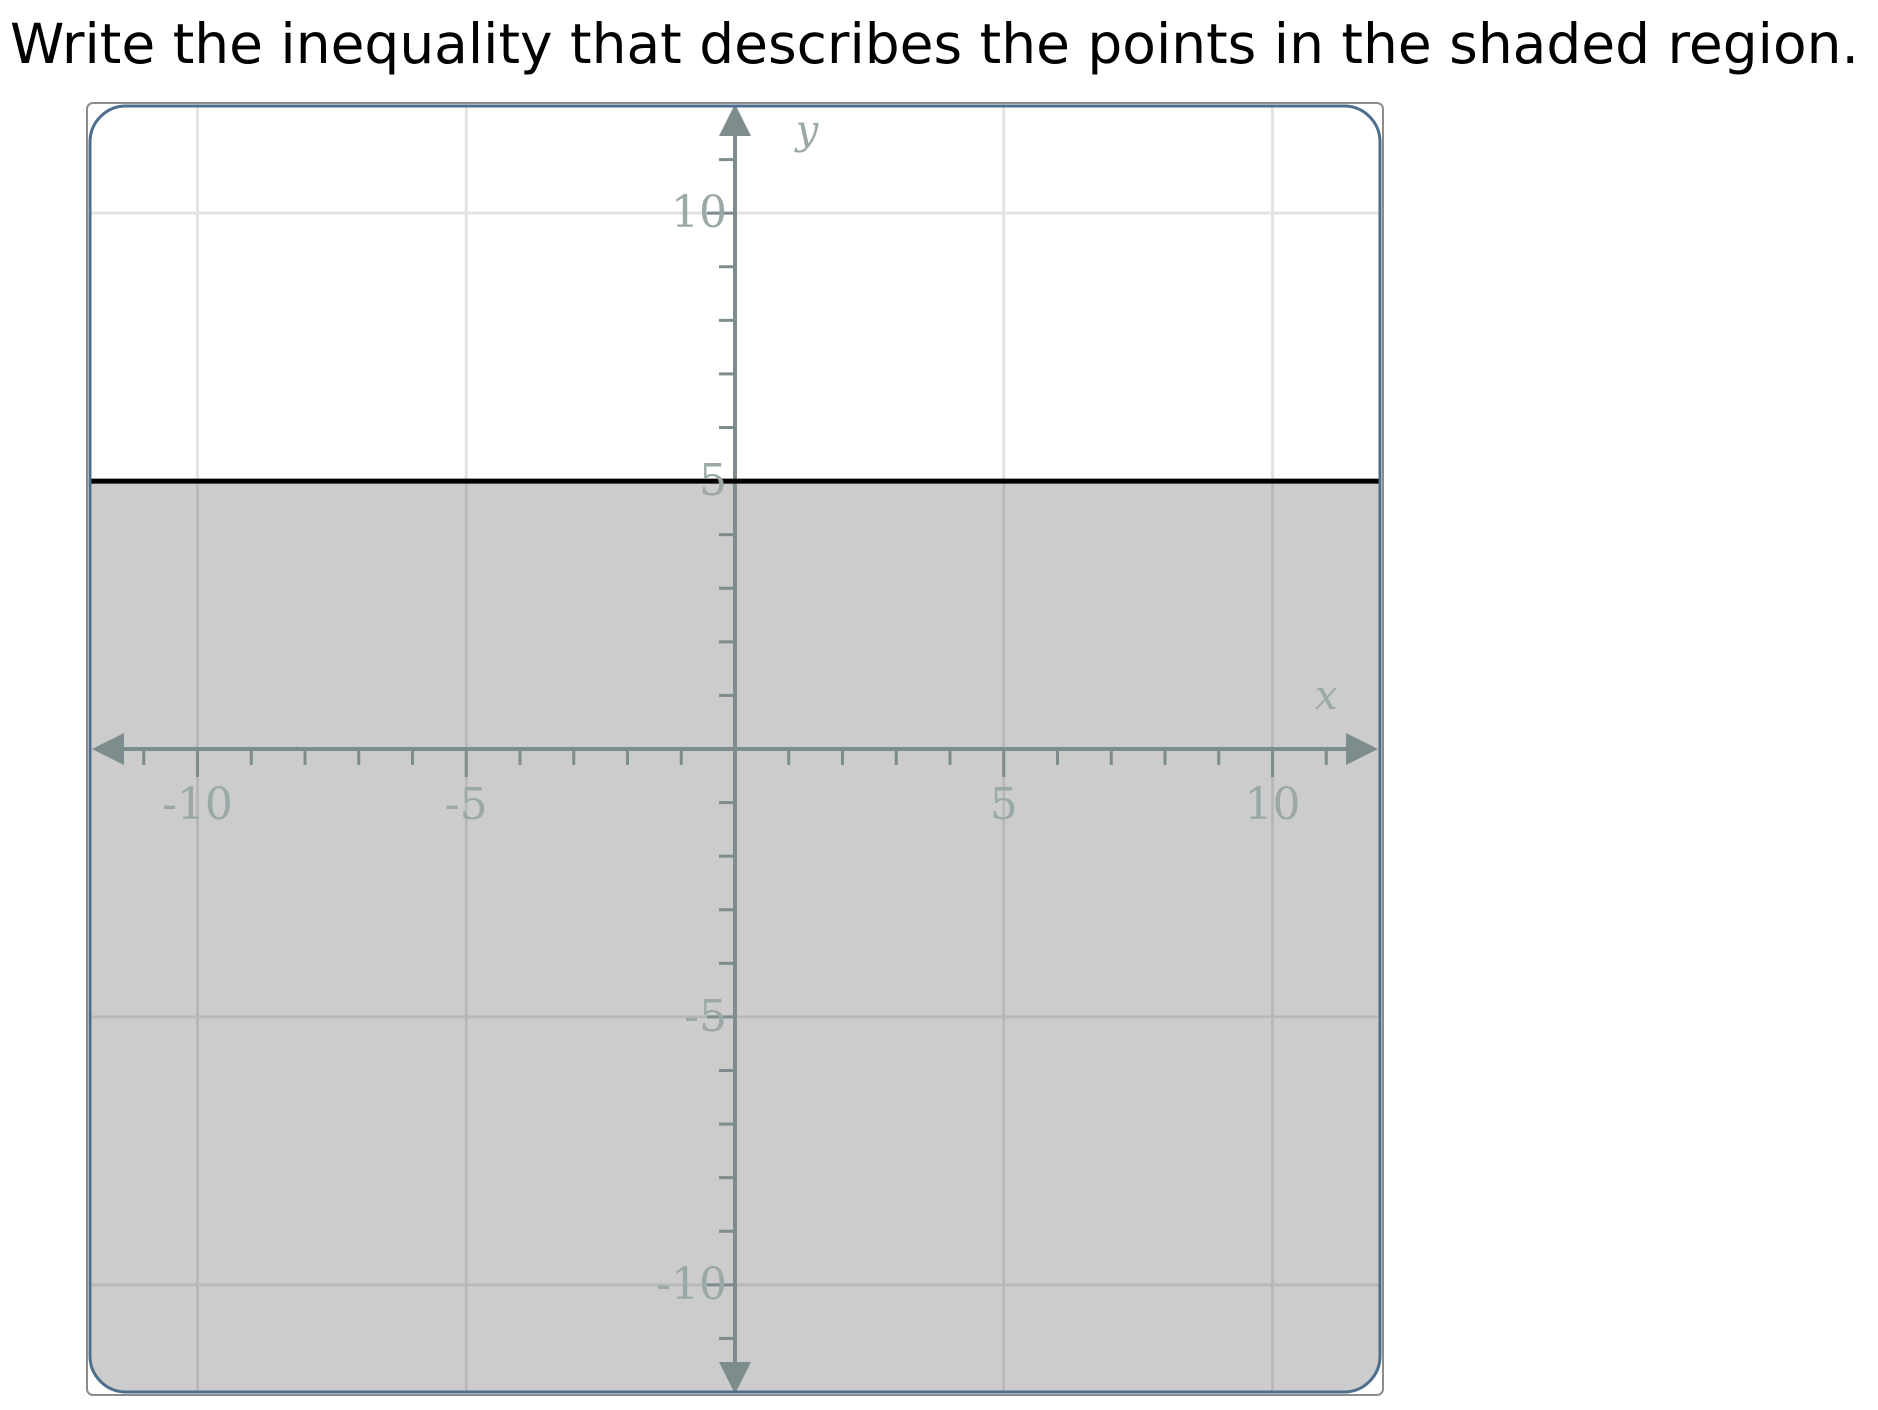 Image resolution: width=1878 pixels, height=1410 pixels. Describe the element at coordinates (466, 804) in the screenshot. I see `x-tick-label: -5` at that location.